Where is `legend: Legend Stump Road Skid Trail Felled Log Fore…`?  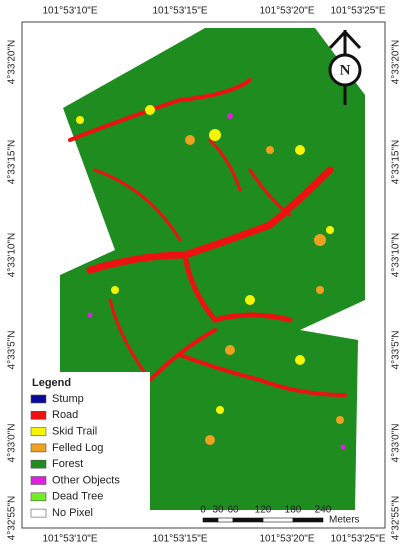
legend: Legend Stump Road Skid Trail Felled Log Fore… is located at coordinates (87, 449).